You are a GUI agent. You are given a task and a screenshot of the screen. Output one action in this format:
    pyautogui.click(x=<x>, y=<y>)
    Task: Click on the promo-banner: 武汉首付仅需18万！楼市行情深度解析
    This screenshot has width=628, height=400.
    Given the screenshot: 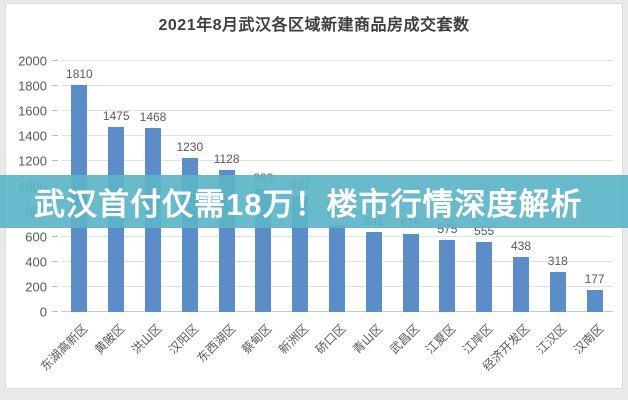 What is the action you would take?
    pyautogui.click(x=314, y=201)
    